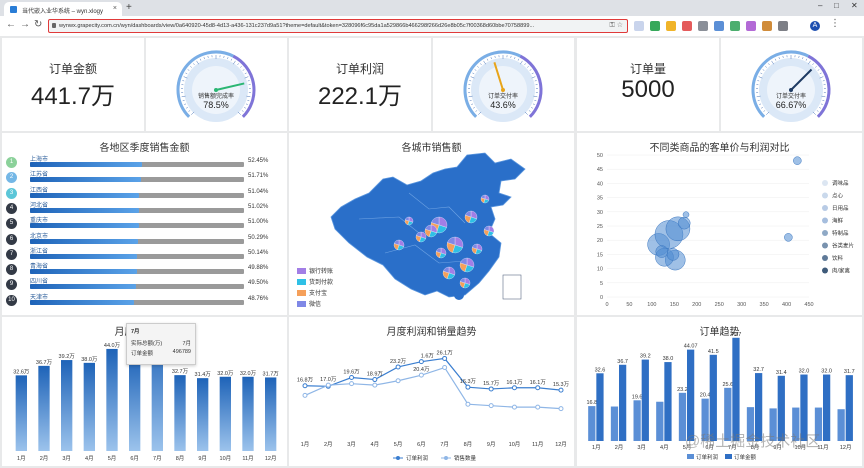 The height and width of the screenshot is (468, 864). What do you see at coordinates (835, 23) in the screenshot?
I see `menu-icon: ⋮` at bounding box center [835, 23].